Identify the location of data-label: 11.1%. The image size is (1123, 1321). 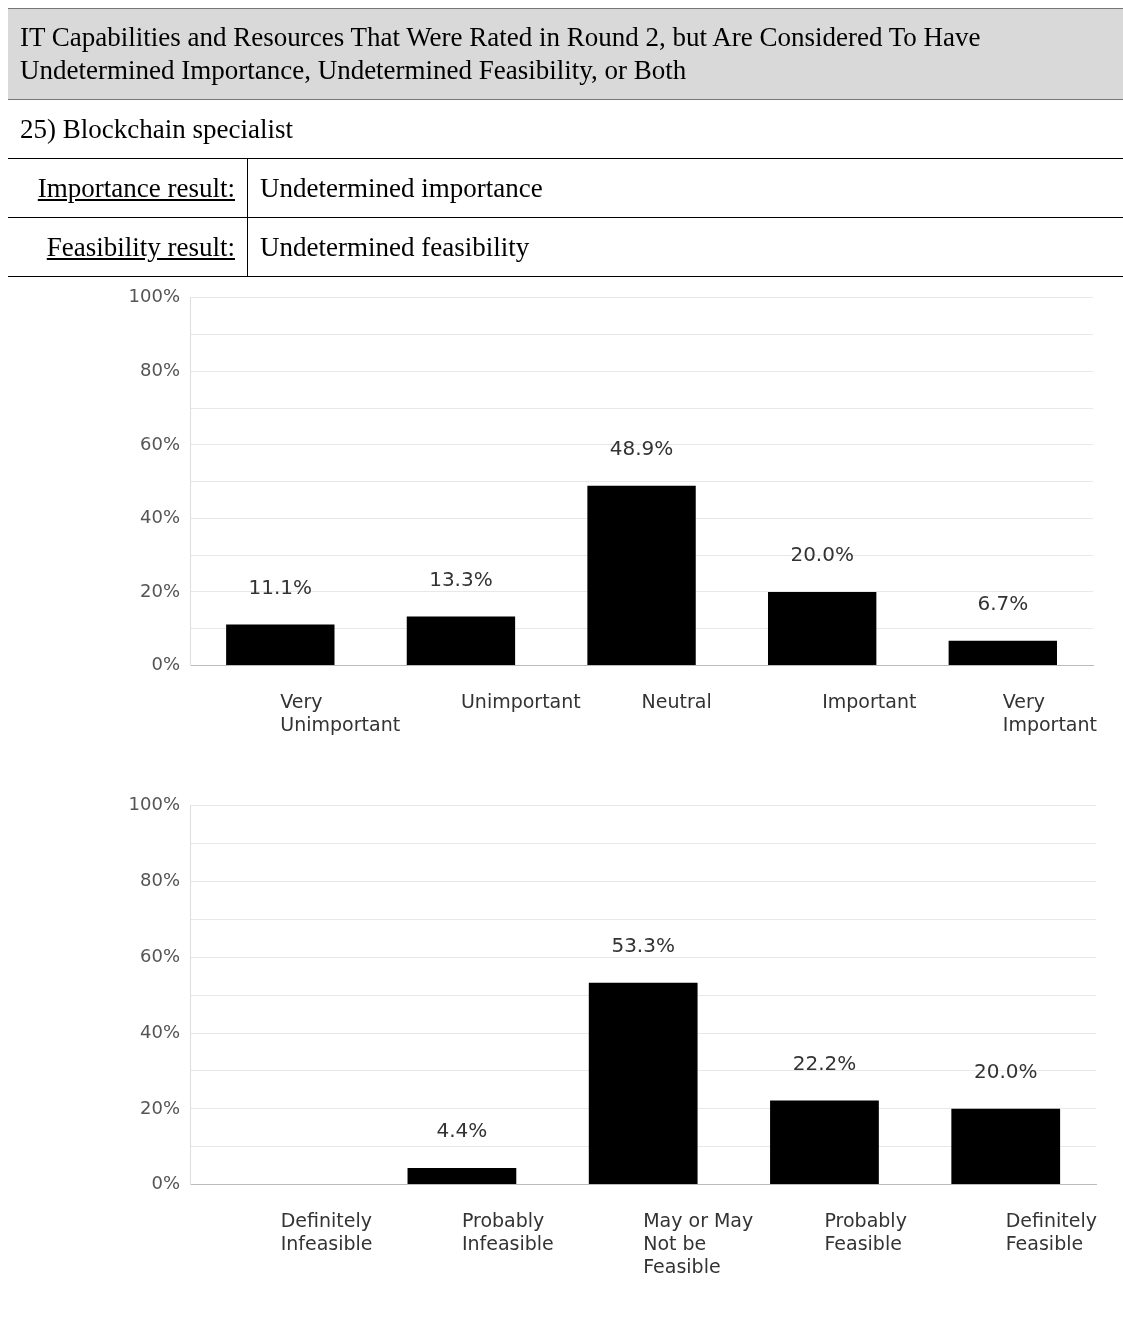
(280, 586).